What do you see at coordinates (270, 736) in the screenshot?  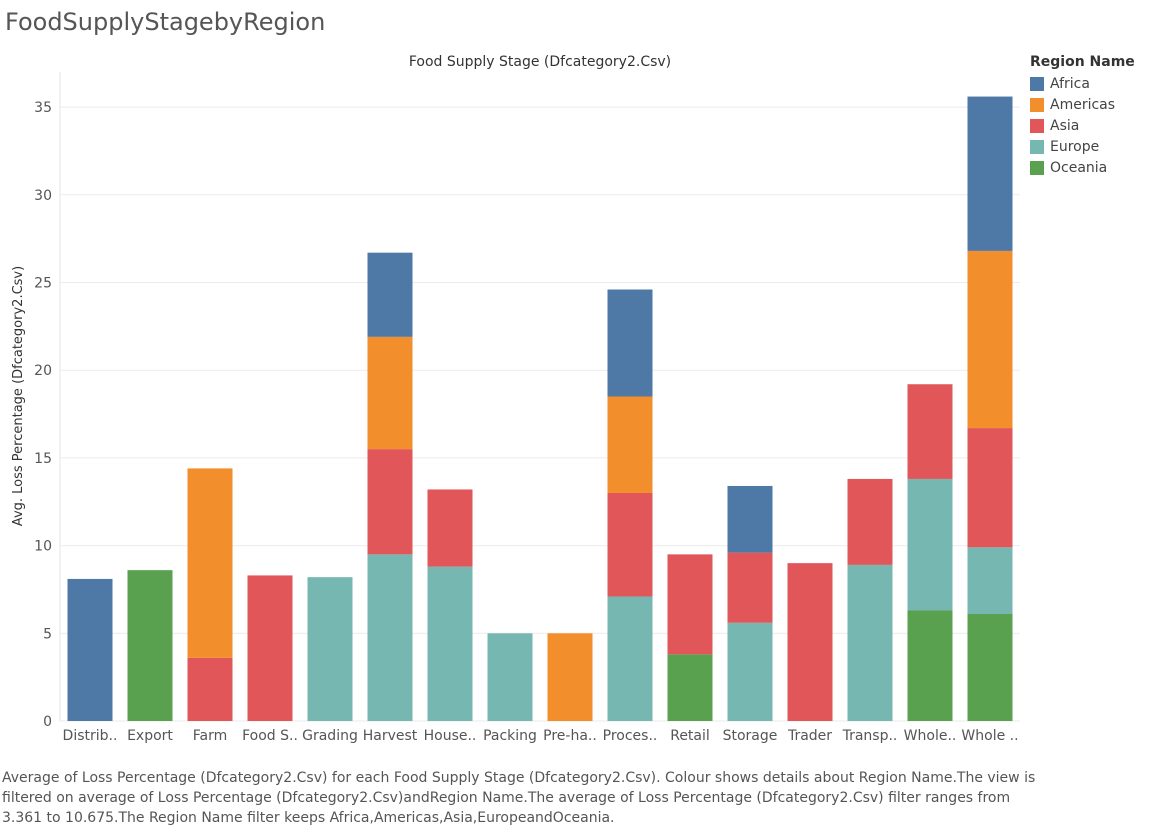 I see `x-tick-label: Food S..` at bounding box center [270, 736].